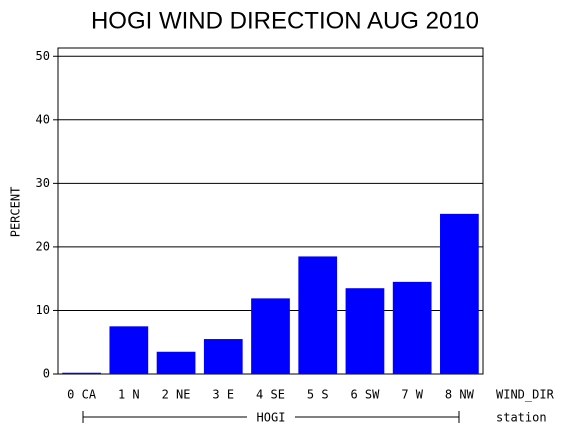 The height and width of the screenshot is (430, 570). What do you see at coordinates (460, 395) in the screenshot?
I see `x-tick-label: 8 NW` at bounding box center [460, 395].